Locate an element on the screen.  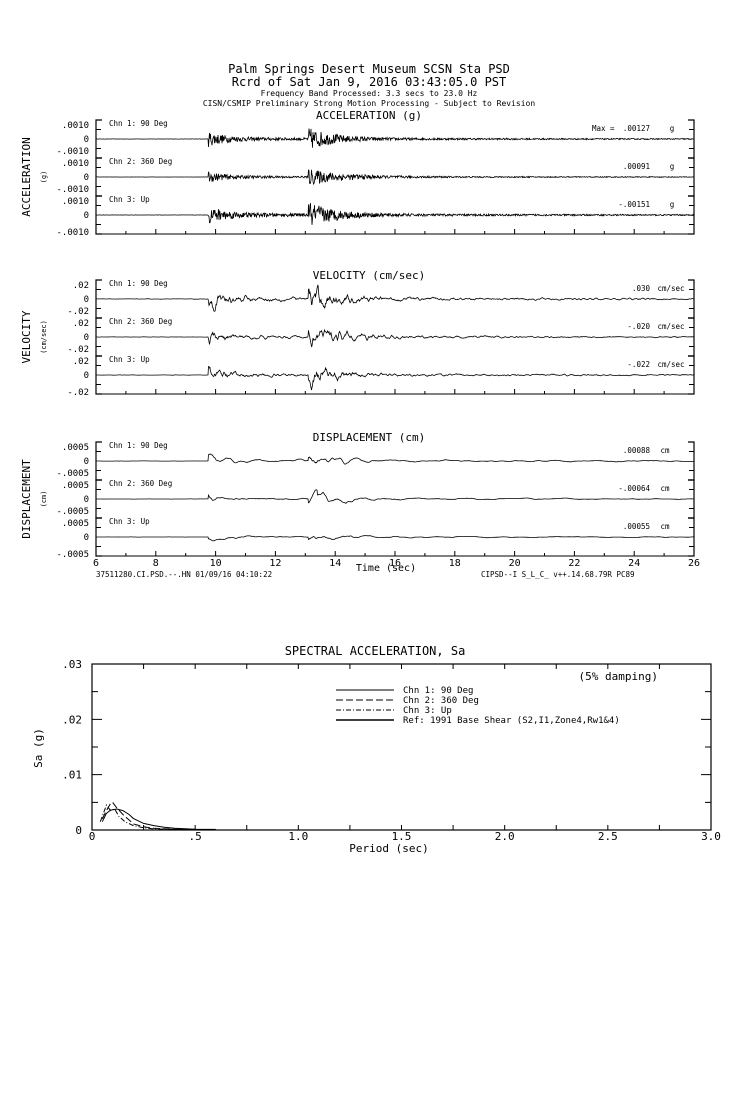
y-tick-label: .01 is located at coordinates (72, 775).